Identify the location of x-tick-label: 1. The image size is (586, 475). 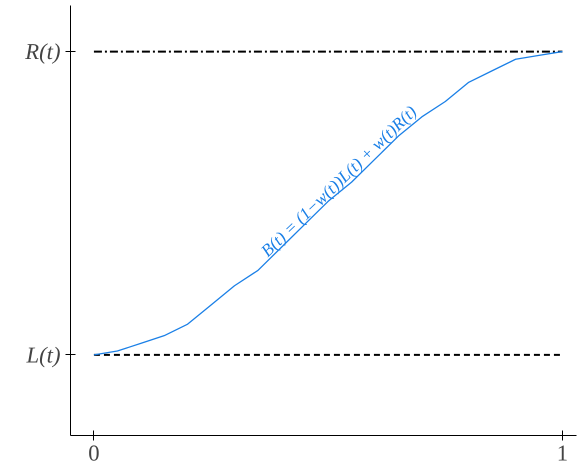
(562, 453).